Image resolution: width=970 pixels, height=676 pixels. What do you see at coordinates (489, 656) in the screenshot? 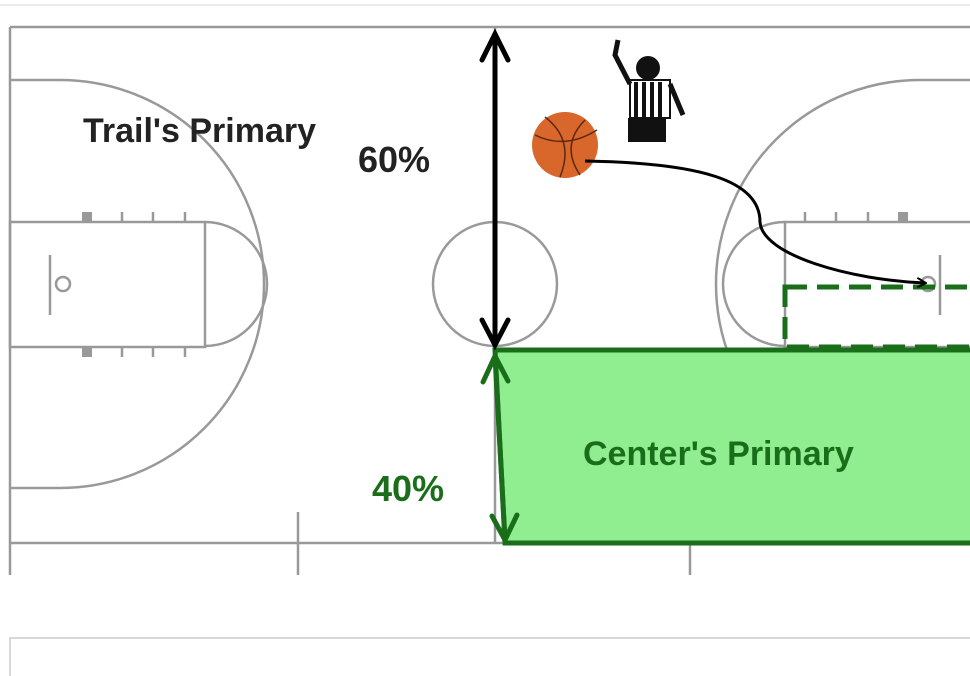
I see `caption-box` at bounding box center [489, 656].